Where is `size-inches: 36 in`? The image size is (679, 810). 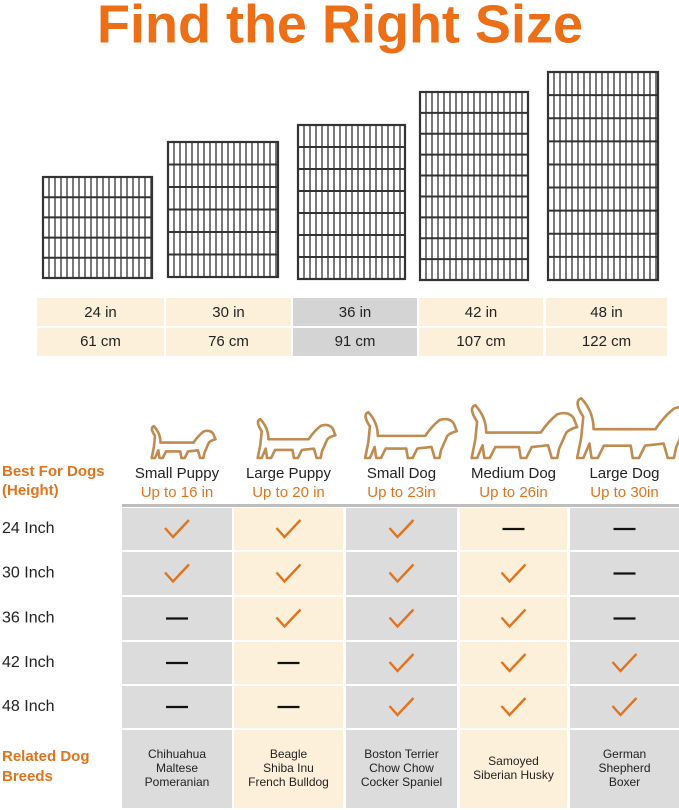 size-inches: 36 in is located at coordinates (355, 312).